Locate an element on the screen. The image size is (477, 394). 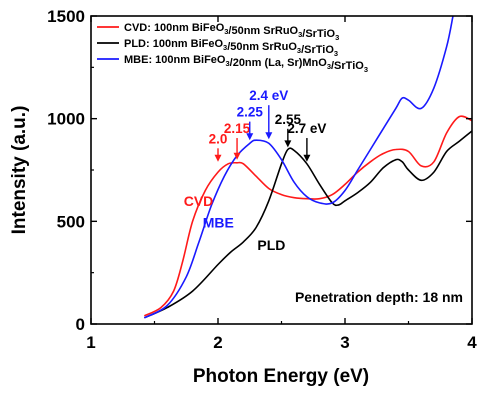
y-tick-label: 500 is located at coordinates (71, 221).